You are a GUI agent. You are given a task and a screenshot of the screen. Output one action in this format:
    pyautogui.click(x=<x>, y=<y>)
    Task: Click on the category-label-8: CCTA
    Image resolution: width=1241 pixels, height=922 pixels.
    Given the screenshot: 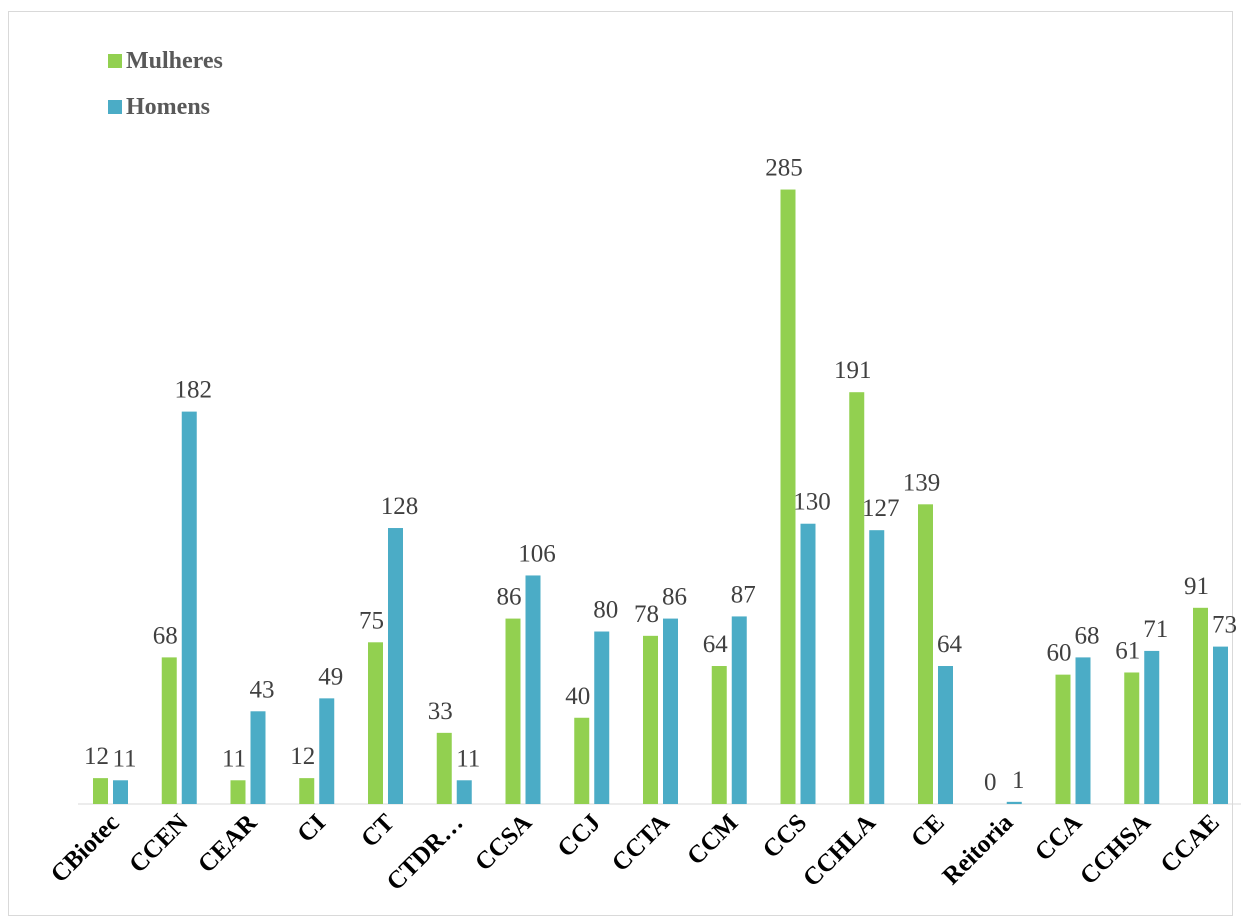 What is the action you would take?
    pyautogui.click(x=641, y=843)
    